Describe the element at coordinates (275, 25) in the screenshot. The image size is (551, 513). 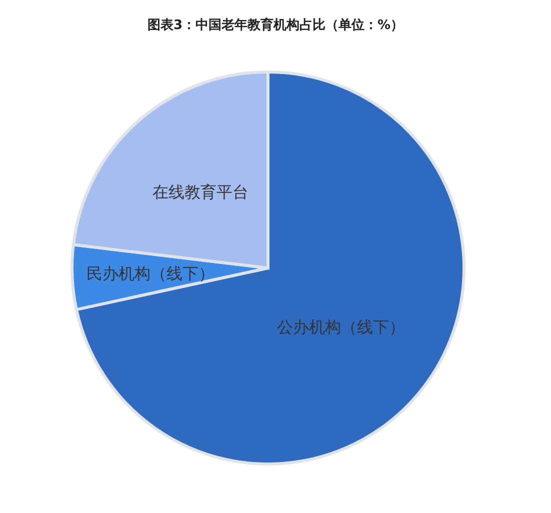
I see `chart-title: 图表3：中国老年教育机构占比（单位：%）` at that location.